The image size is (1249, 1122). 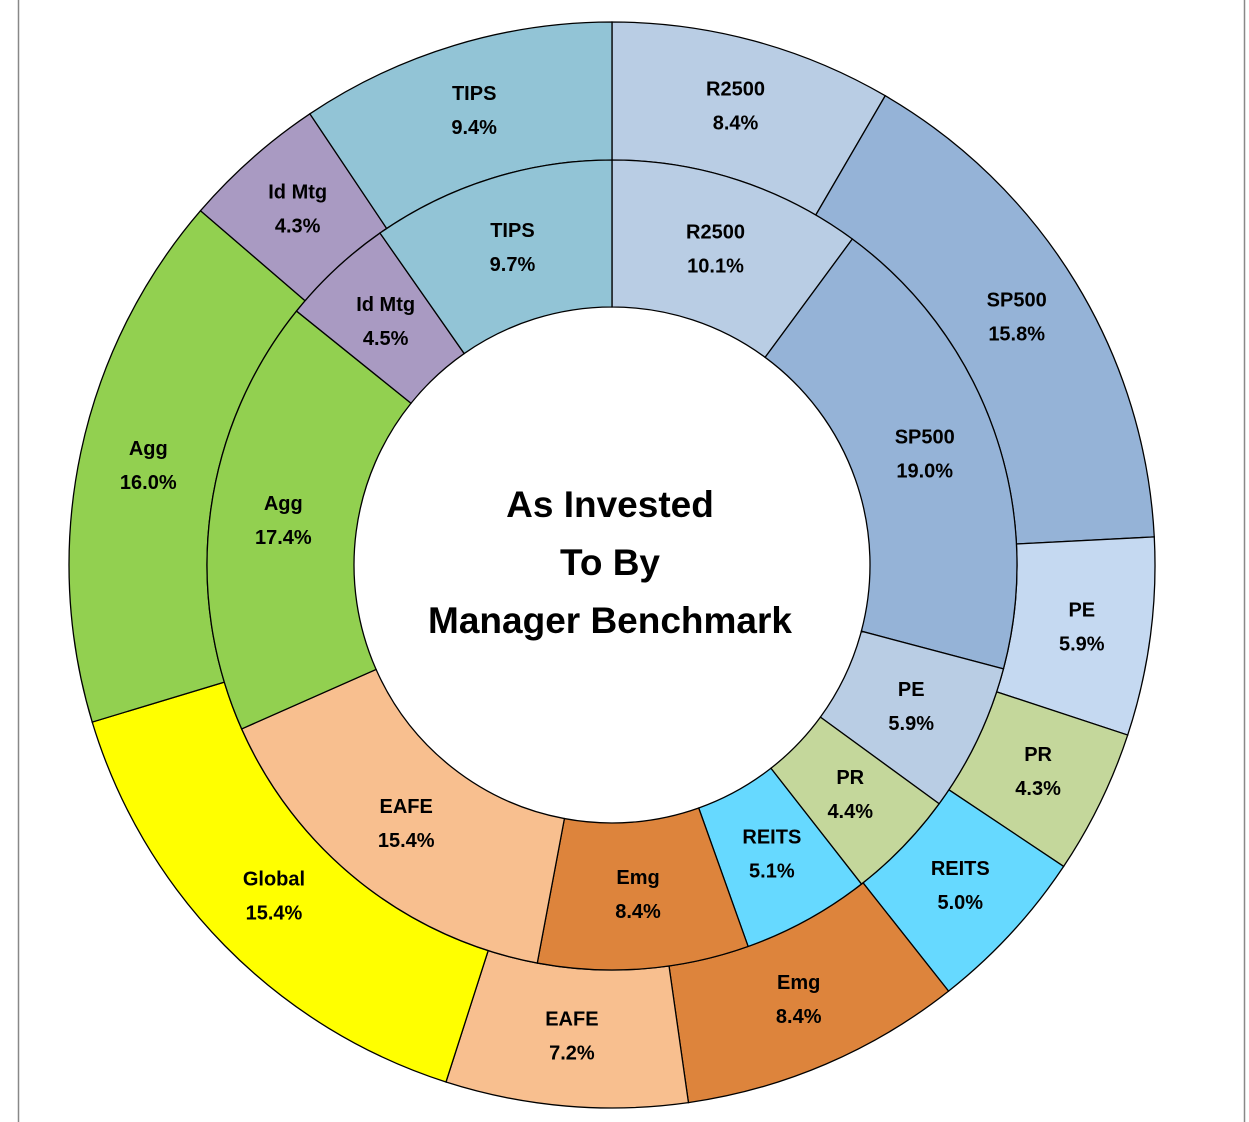 I want to click on chart-title: To By, so click(x=610, y=562).